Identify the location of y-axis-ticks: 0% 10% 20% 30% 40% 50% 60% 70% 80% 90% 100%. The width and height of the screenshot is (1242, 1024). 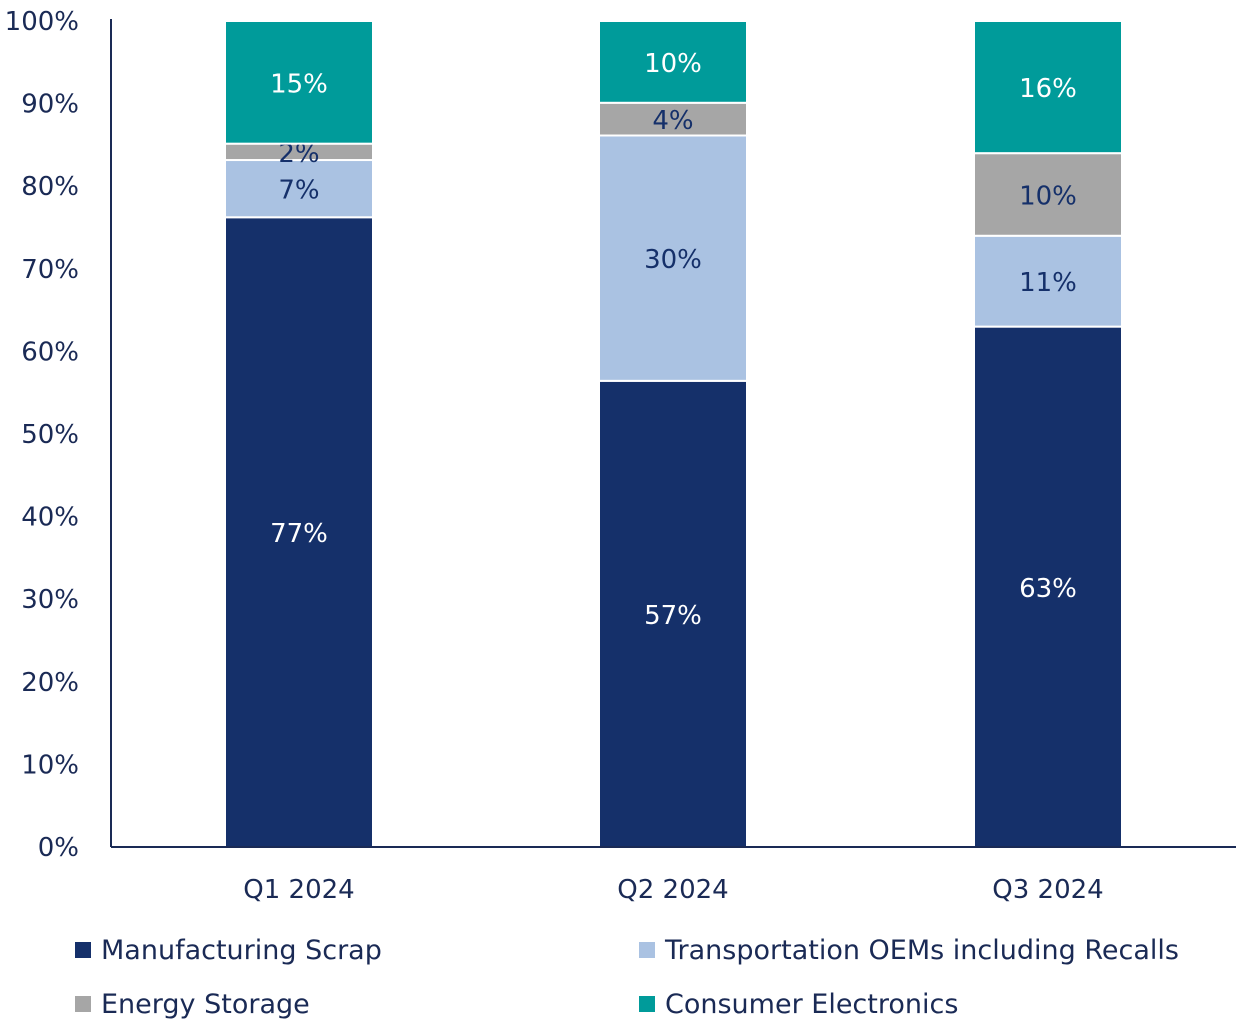
(42, 435).